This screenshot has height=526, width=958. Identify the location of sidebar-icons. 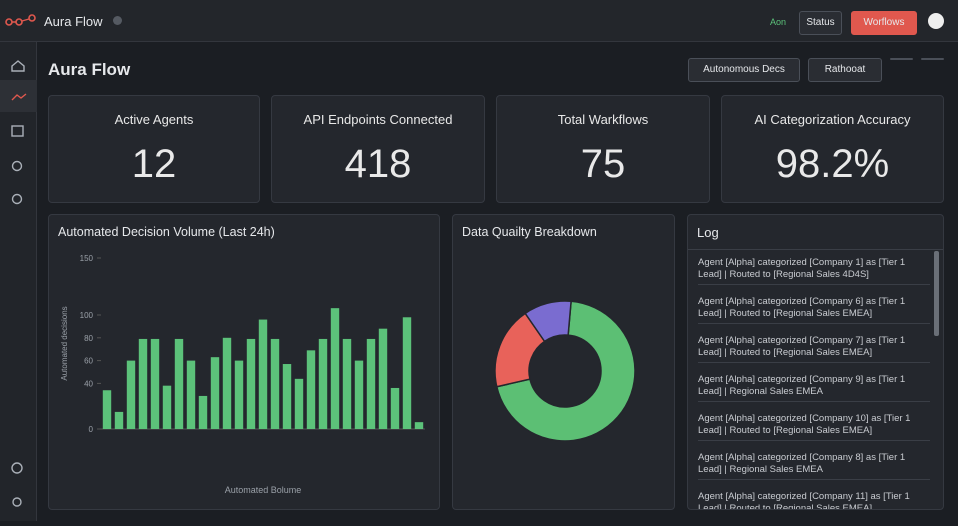
(18, 283).